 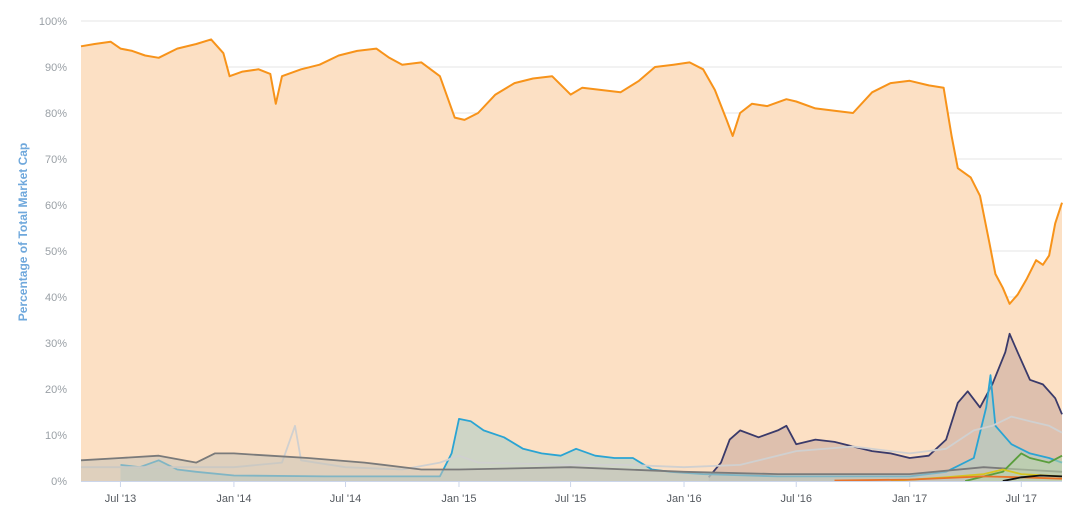 I want to click on x-tick-label: Jul '17, so click(x=1021, y=499).